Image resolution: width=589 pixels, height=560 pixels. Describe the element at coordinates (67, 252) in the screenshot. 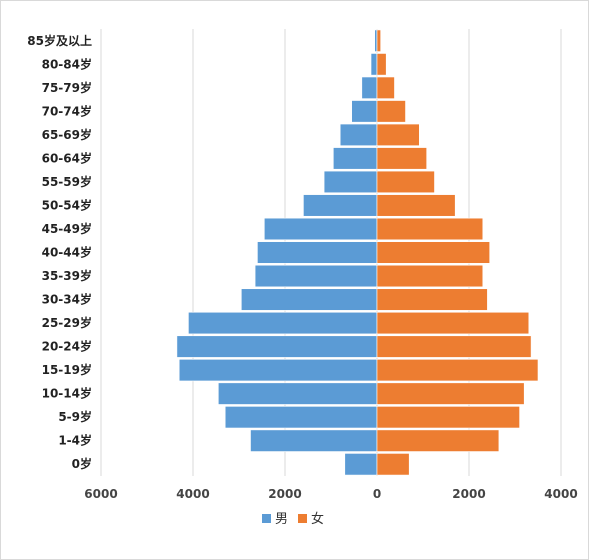

I see `category-label-9: 40-44岁` at that location.